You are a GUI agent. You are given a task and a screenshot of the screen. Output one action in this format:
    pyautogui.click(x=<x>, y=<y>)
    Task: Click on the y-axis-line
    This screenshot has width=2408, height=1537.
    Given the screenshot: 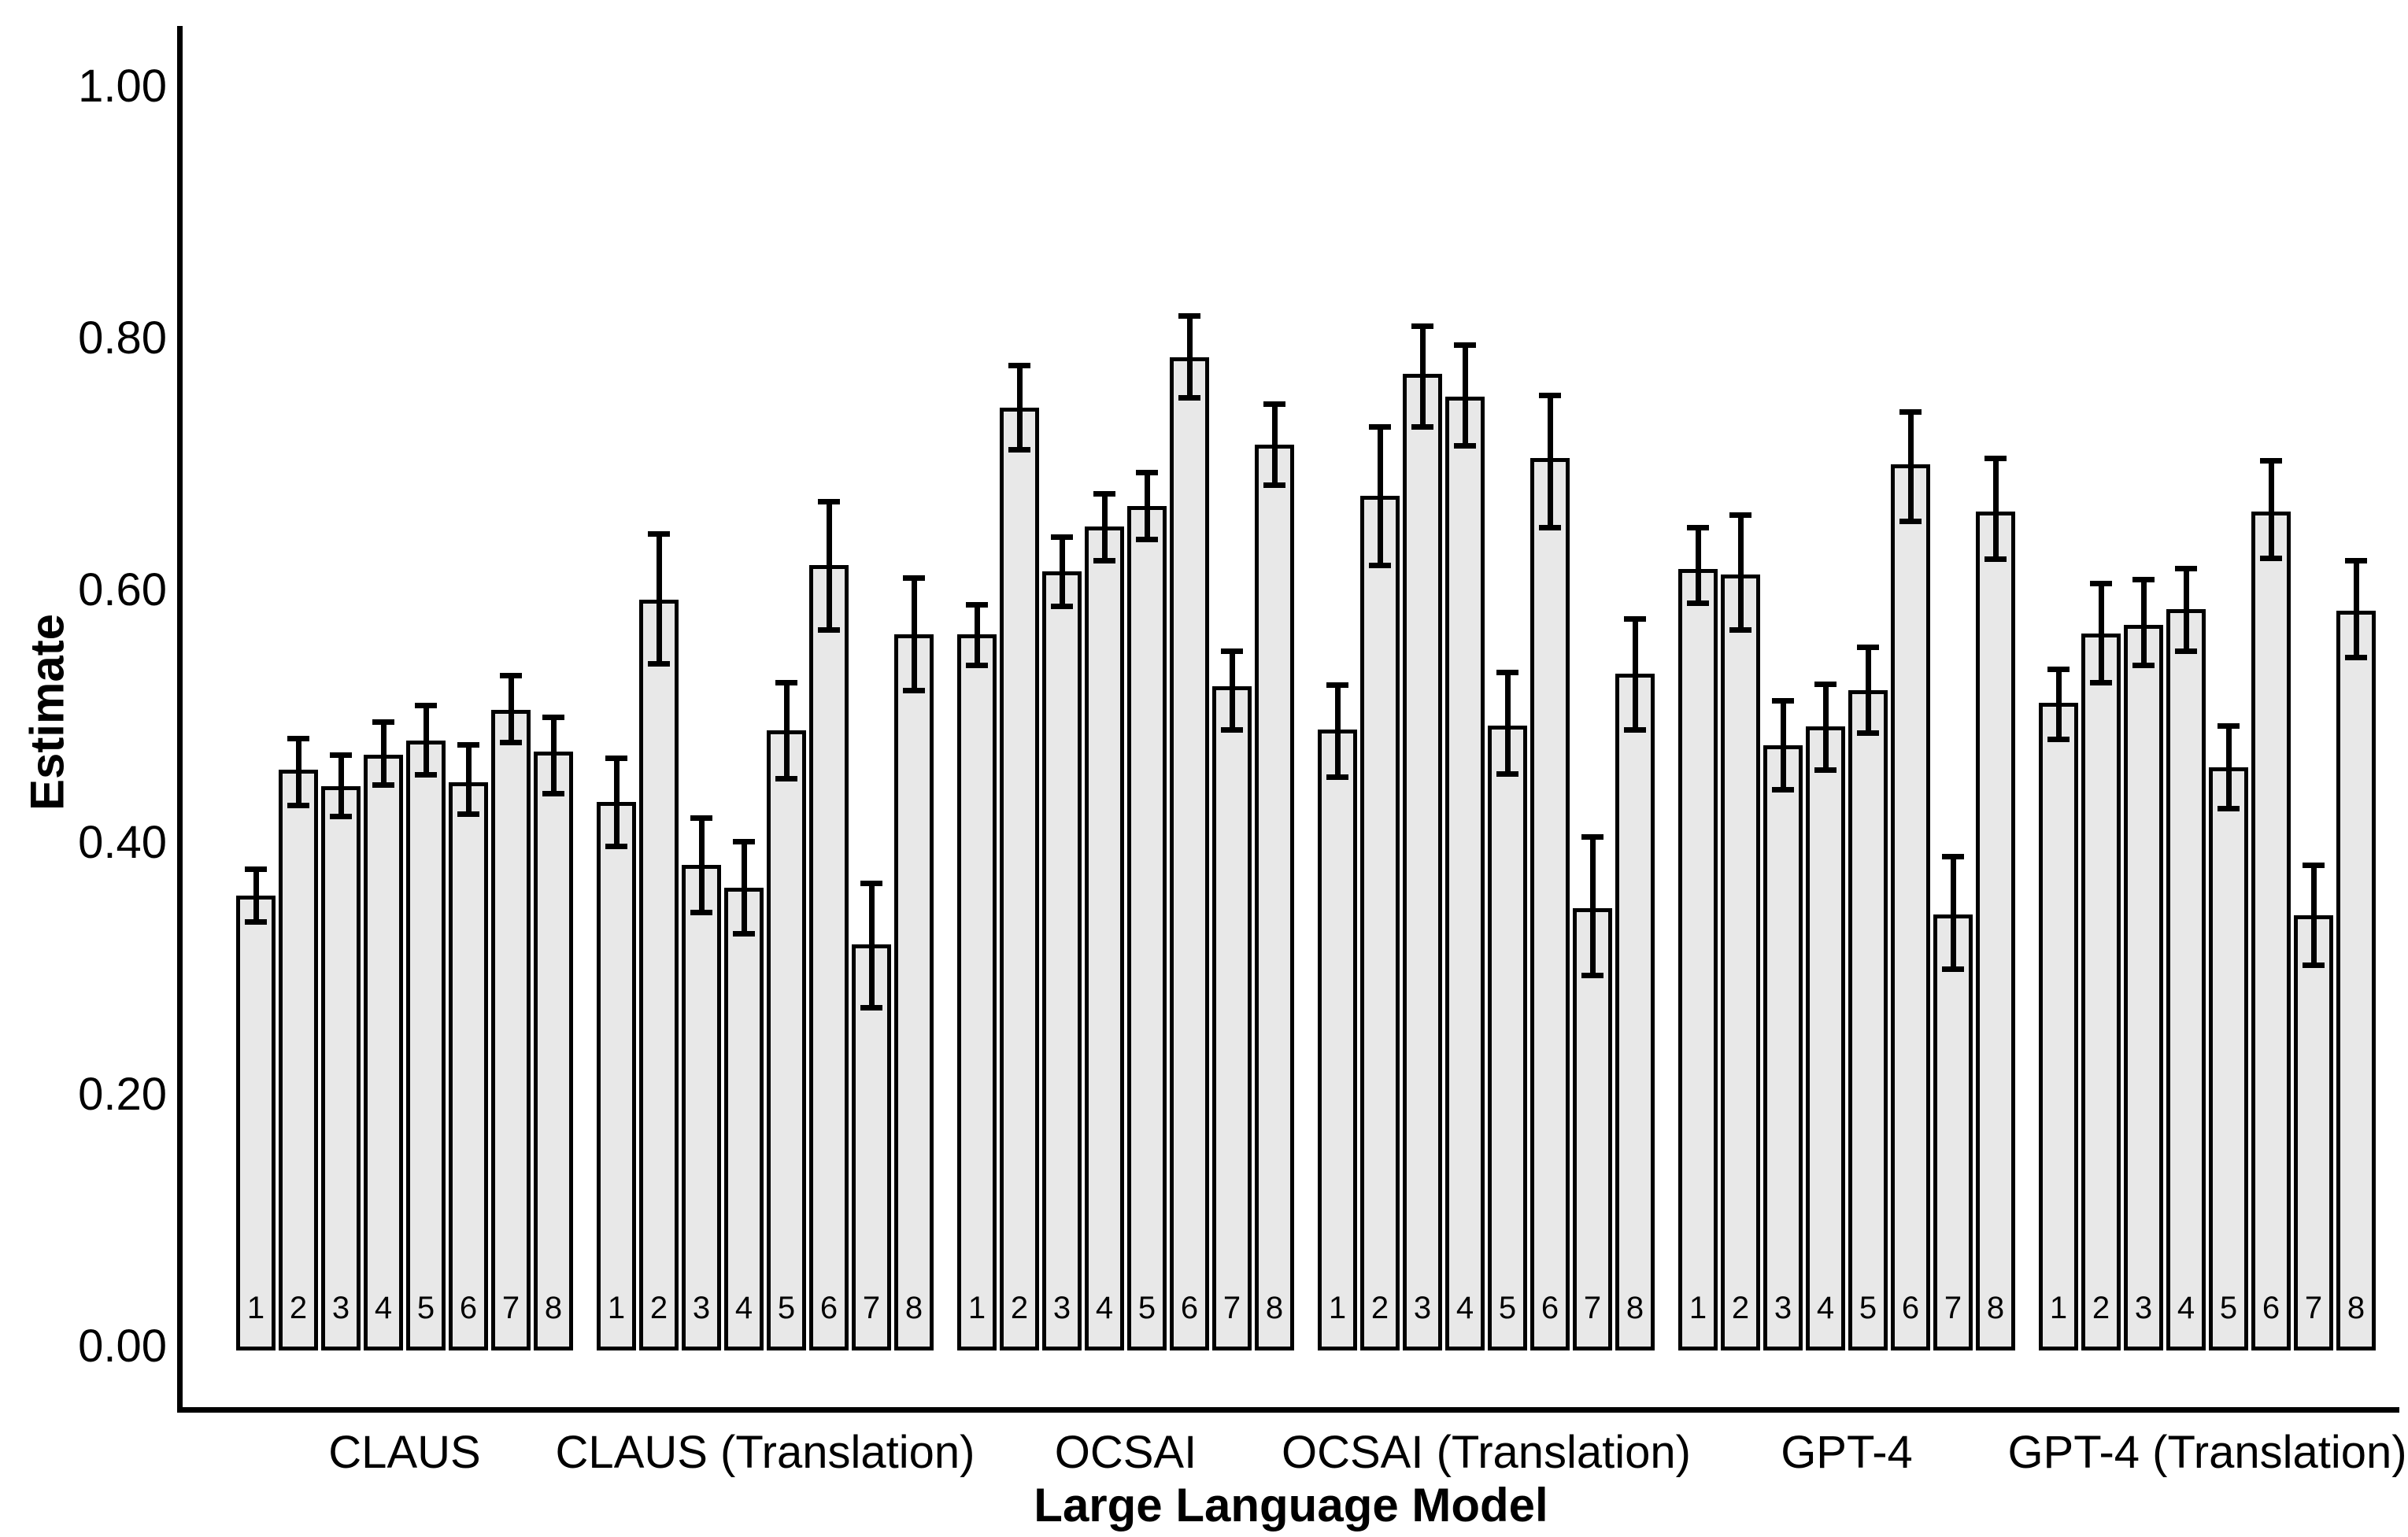 What is the action you would take?
    pyautogui.click(x=180, y=719)
    